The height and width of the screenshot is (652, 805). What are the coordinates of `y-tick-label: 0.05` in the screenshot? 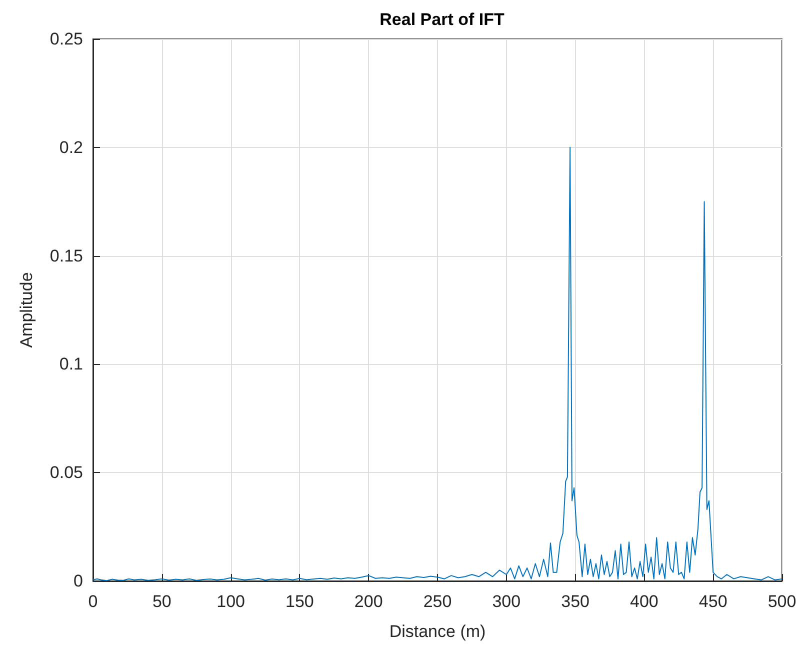 It's located at (66, 472).